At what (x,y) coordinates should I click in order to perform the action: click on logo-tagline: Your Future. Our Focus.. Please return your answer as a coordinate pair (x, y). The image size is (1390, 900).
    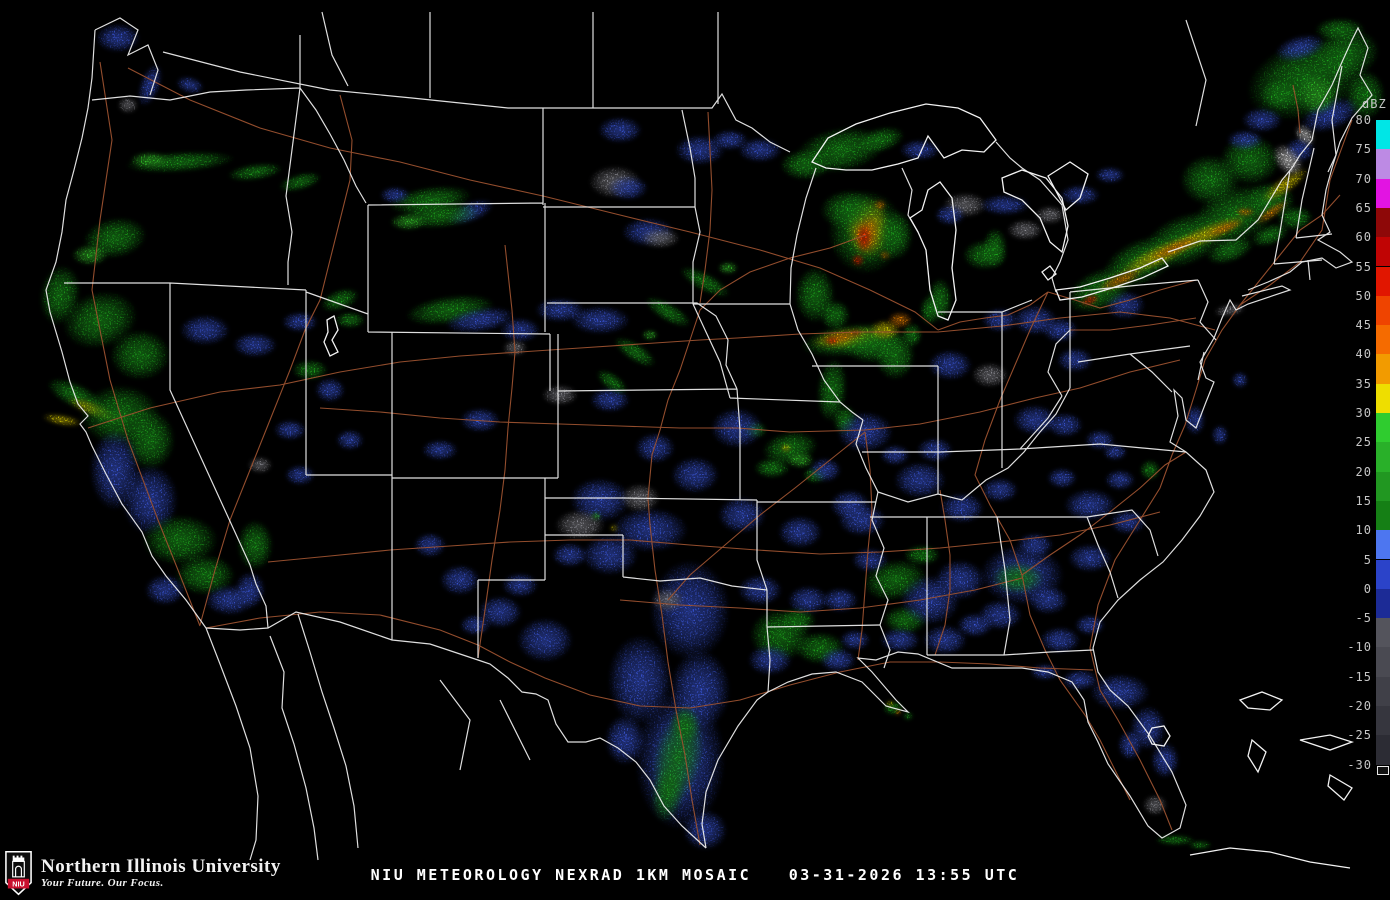
    Looking at the image, I should click on (102, 883).